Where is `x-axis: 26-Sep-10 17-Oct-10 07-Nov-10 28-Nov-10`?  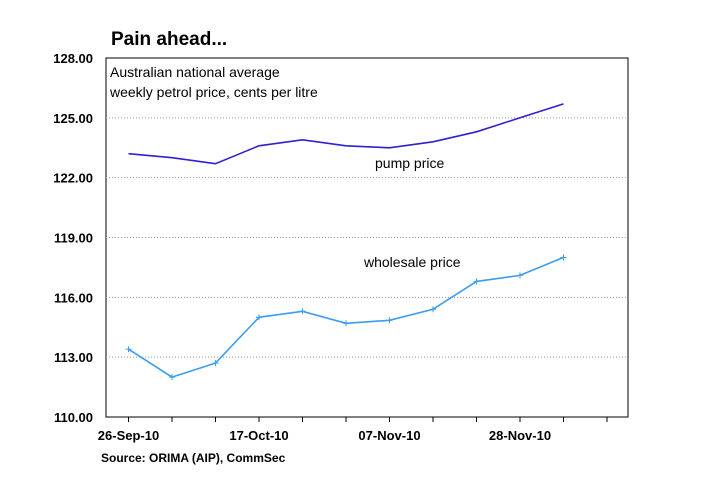
x-axis: 26-Sep-10 17-Oct-10 07-Nov-10 28-Nov-10 is located at coordinates (353, 430).